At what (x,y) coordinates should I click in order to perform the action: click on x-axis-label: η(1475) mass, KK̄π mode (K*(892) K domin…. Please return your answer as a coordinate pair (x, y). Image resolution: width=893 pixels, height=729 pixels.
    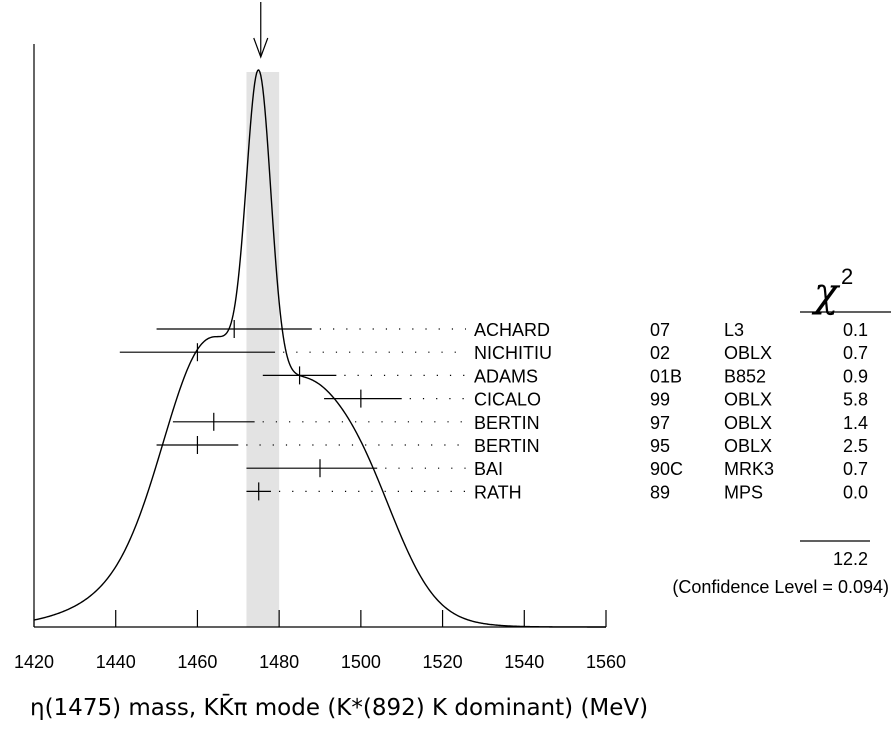
    Looking at the image, I should click on (339, 707).